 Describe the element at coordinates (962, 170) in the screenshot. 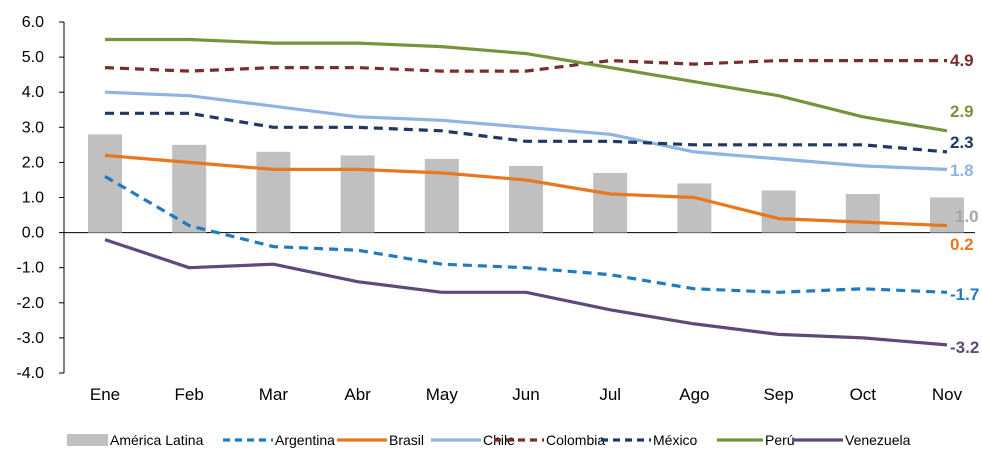

I see `end-label-chile: 1.8` at that location.